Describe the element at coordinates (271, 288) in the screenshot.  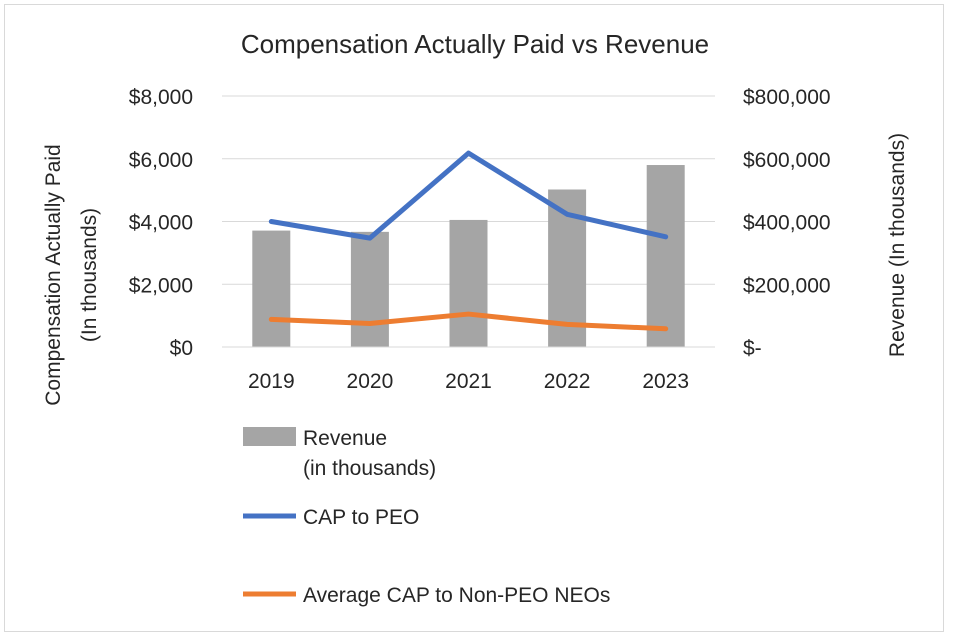
I see `revenue-bar-2019` at that location.